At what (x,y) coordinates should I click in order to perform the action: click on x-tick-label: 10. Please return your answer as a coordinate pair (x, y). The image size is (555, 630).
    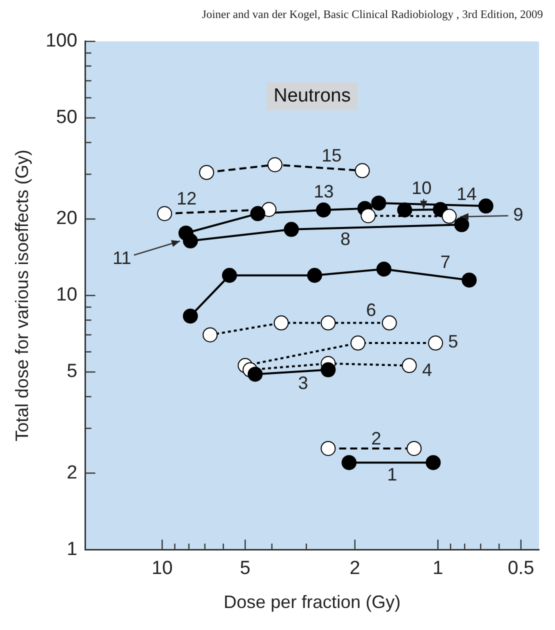
    Looking at the image, I should click on (162, 569).